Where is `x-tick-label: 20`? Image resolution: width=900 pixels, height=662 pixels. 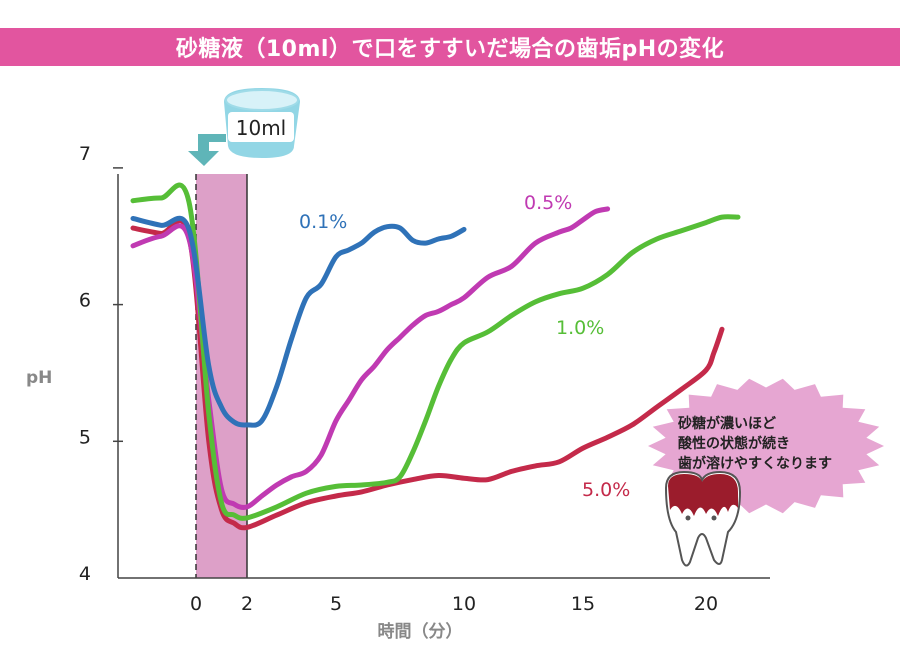 x-tick-label: 20 is located at coordinates (706, 604).